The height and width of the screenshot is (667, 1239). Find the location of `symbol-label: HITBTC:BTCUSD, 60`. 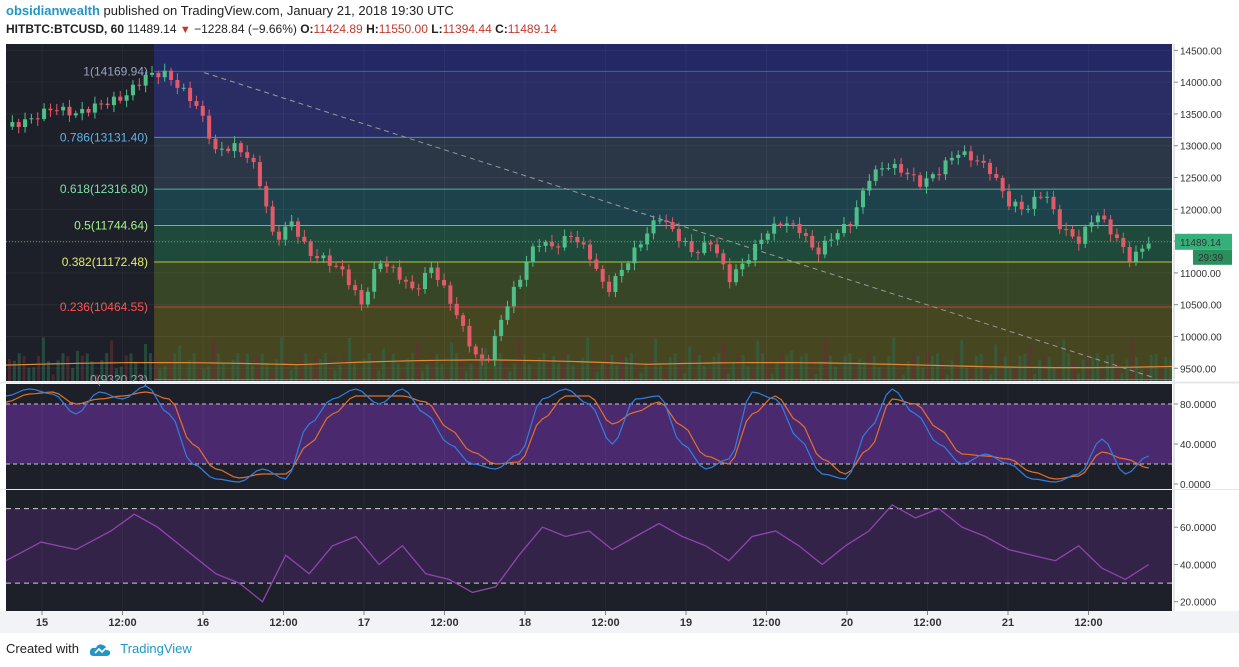

symbol-label: HITBTC:BTCUSD, 60 is located at coordinates (65, 29).